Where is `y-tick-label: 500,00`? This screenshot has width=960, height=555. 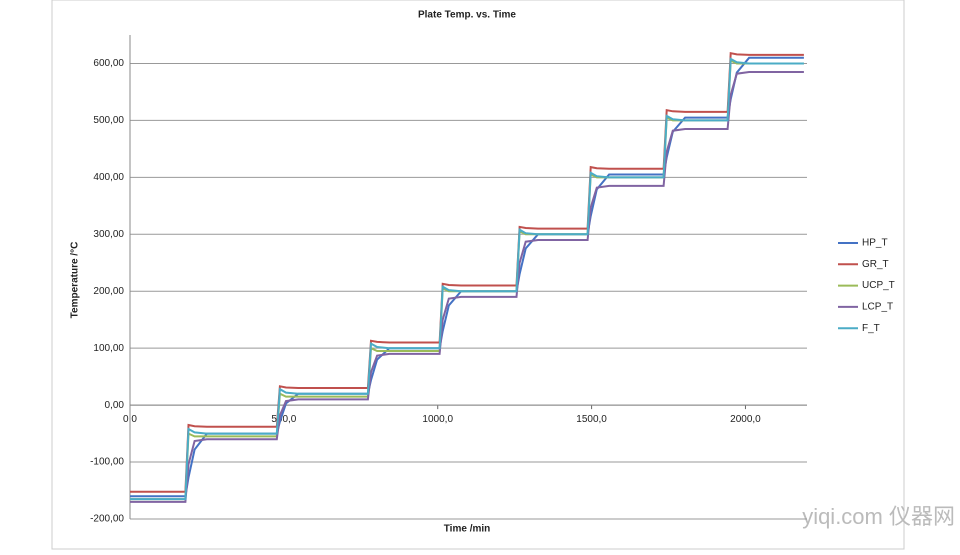
y-tick-label: 500,00 is located at coordinates (108, 120).